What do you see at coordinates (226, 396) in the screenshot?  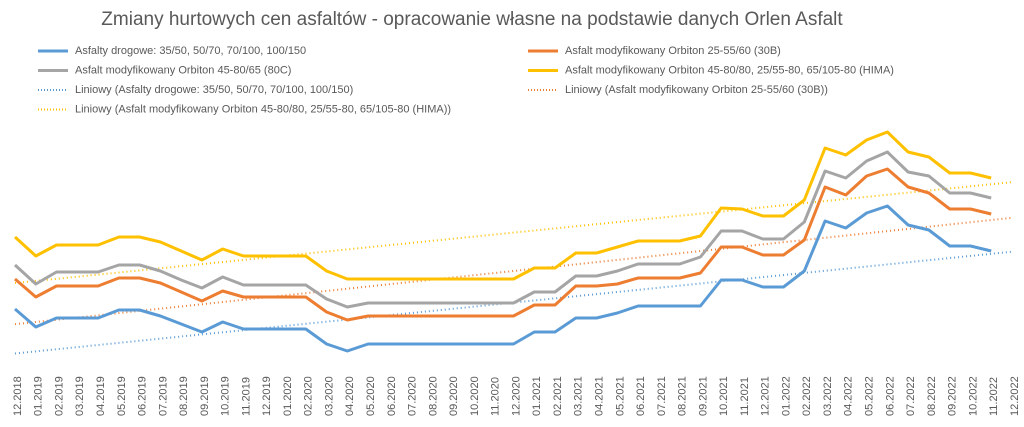 I see `x-tick-label: 10.2019` at bounding box center [226, 396].